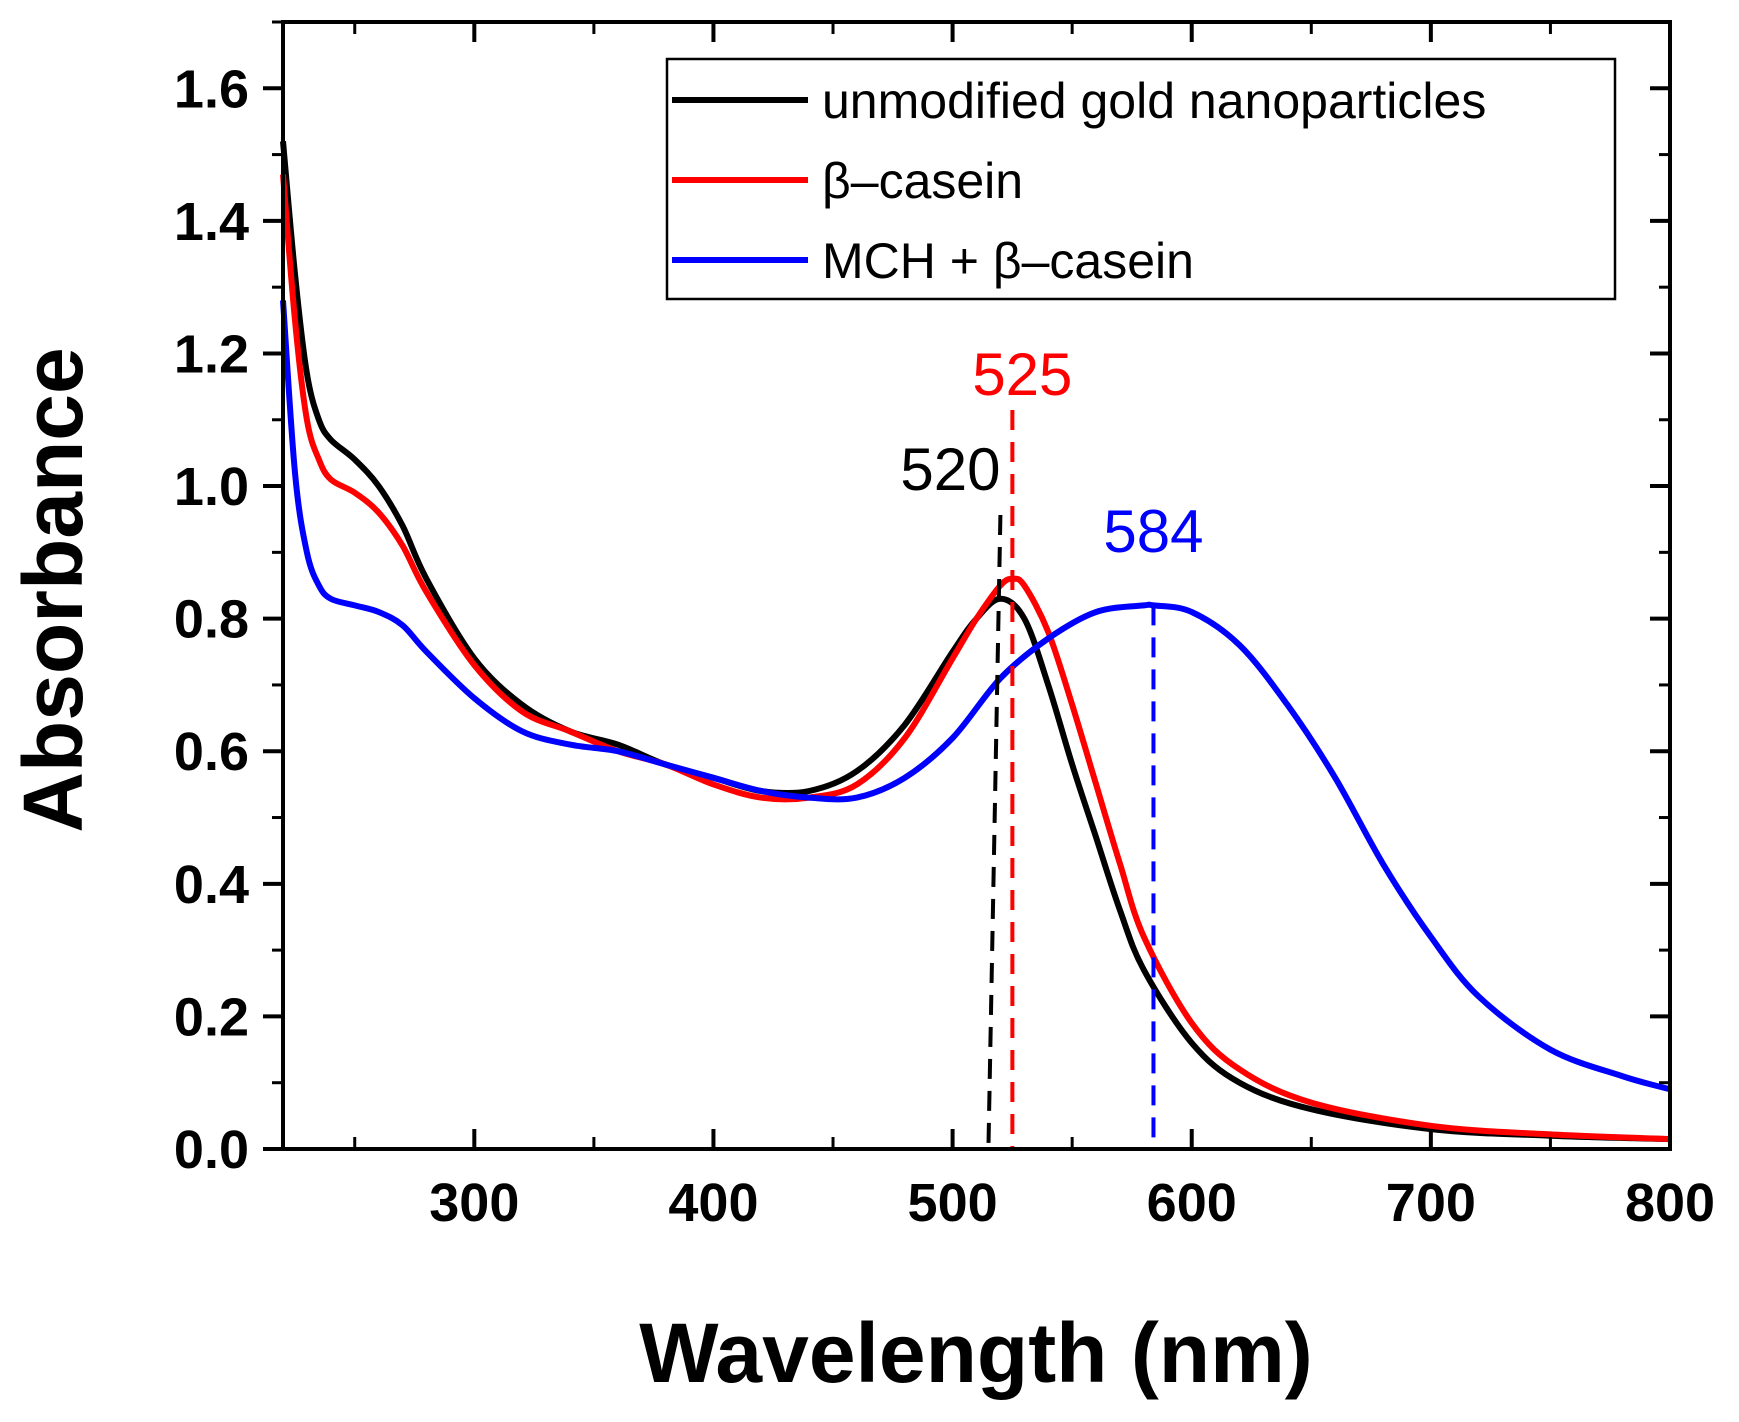  I want to click on y-tick-label: 0.8, so click(211, 620).